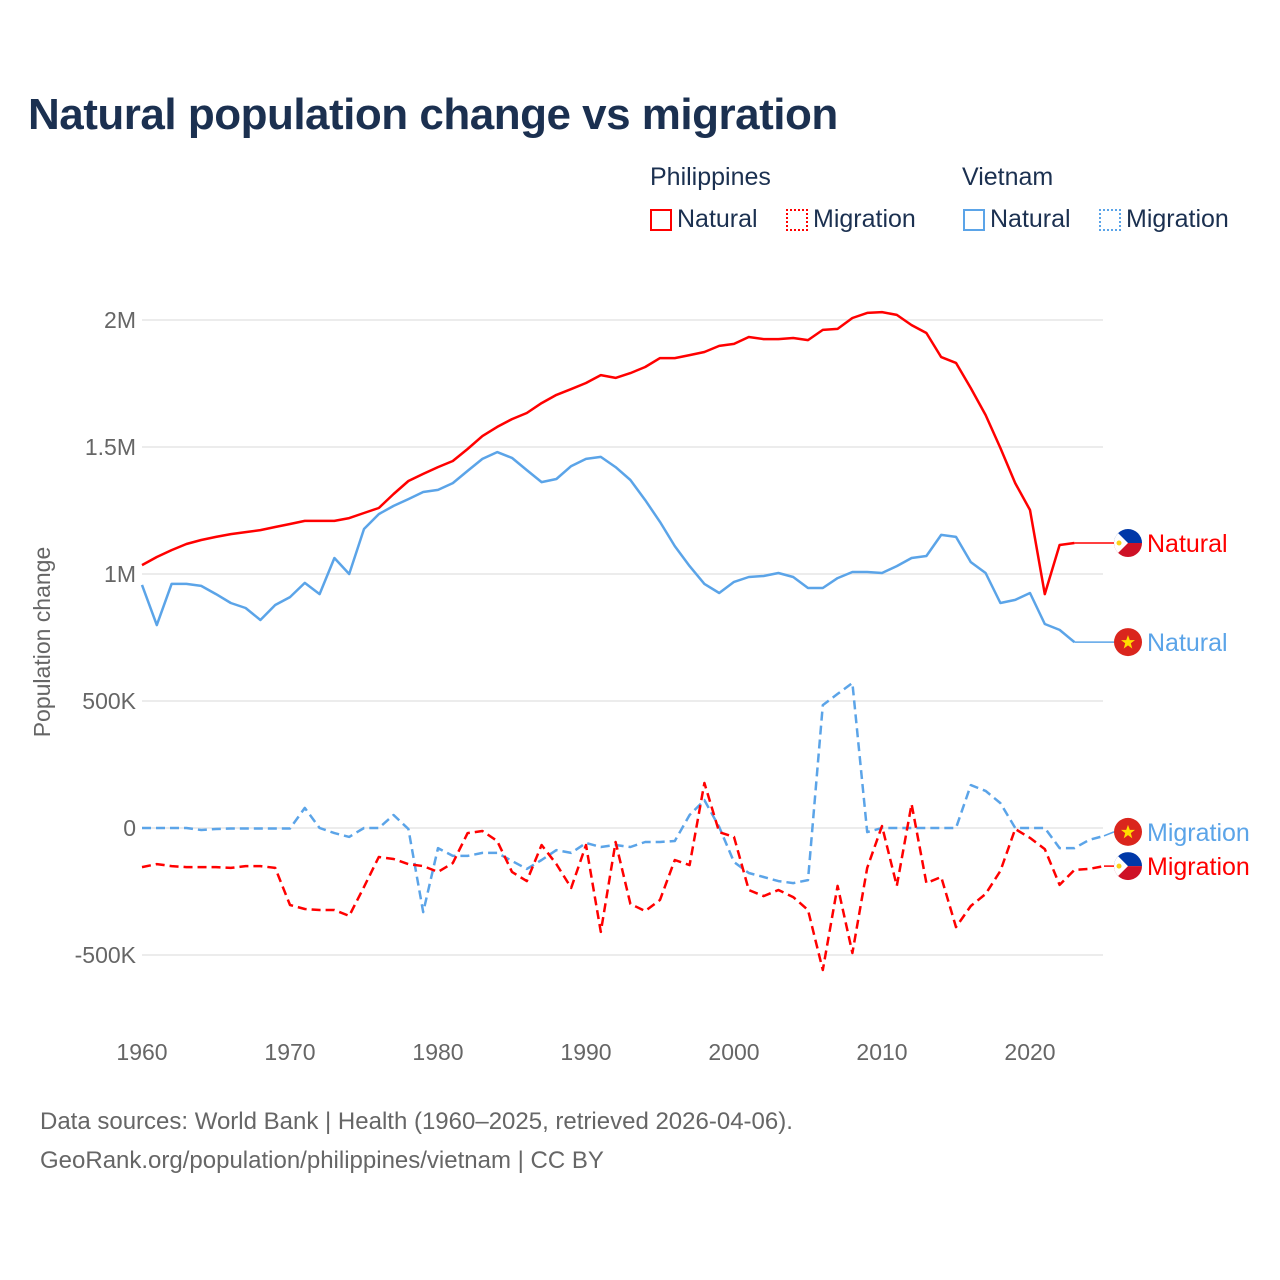  What do you see at coordinates (710, 177) in the screenshot?
I see `legend-group-philippines: Philippines` at bounding box center [710, 177].